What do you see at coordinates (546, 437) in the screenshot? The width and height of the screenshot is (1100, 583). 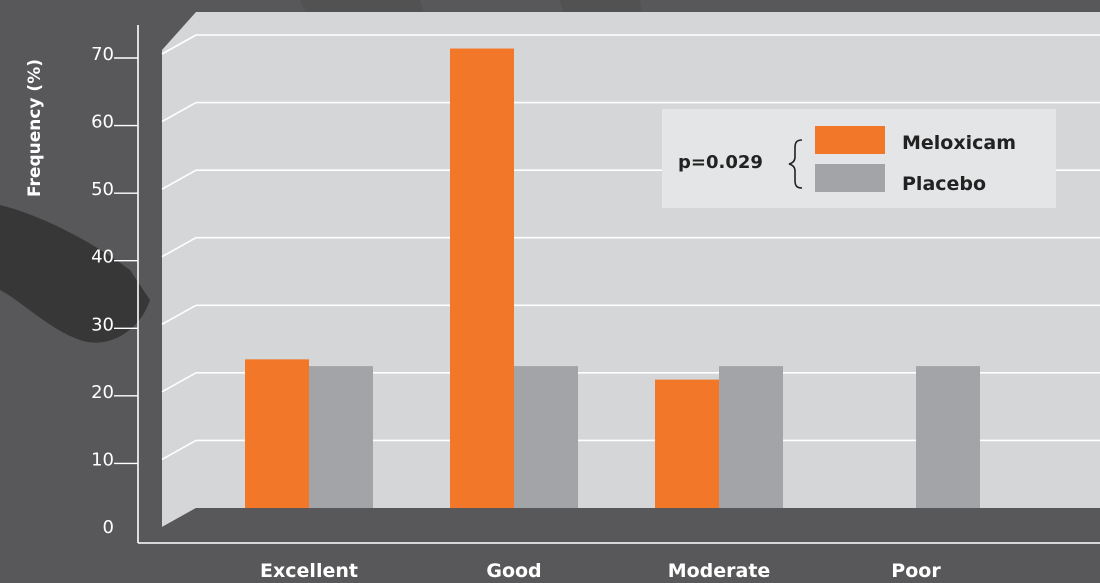 I see `bar-placebo-good` at bounding box center [546, 437].